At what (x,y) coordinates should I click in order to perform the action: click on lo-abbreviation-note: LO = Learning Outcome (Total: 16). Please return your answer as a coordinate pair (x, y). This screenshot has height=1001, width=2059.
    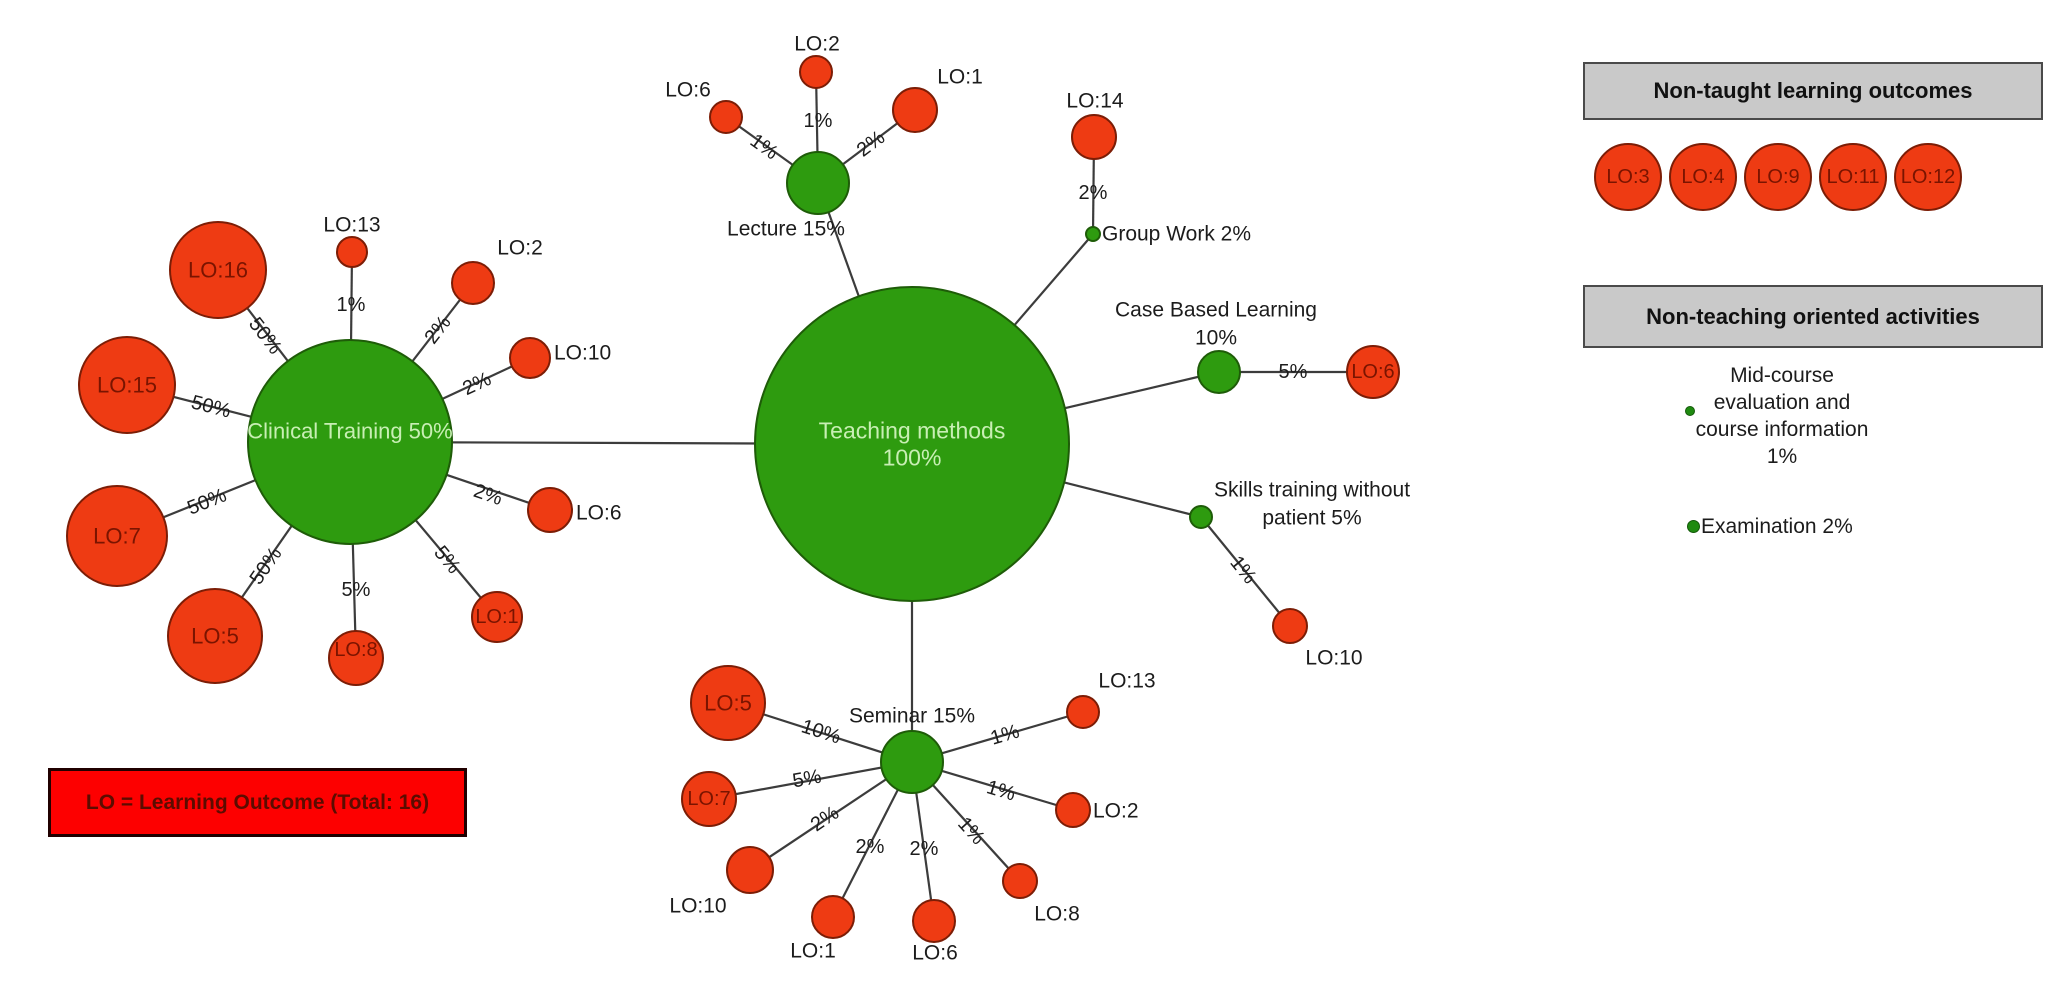
    Looking at the image, I should click on (257, 802).